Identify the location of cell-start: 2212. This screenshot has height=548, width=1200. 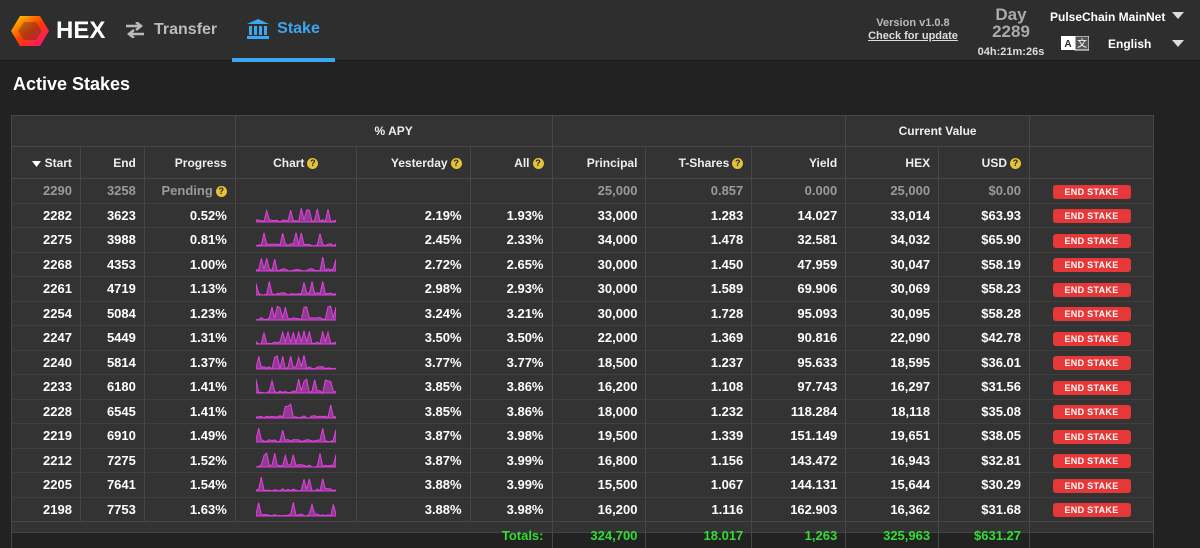
(46, 460).